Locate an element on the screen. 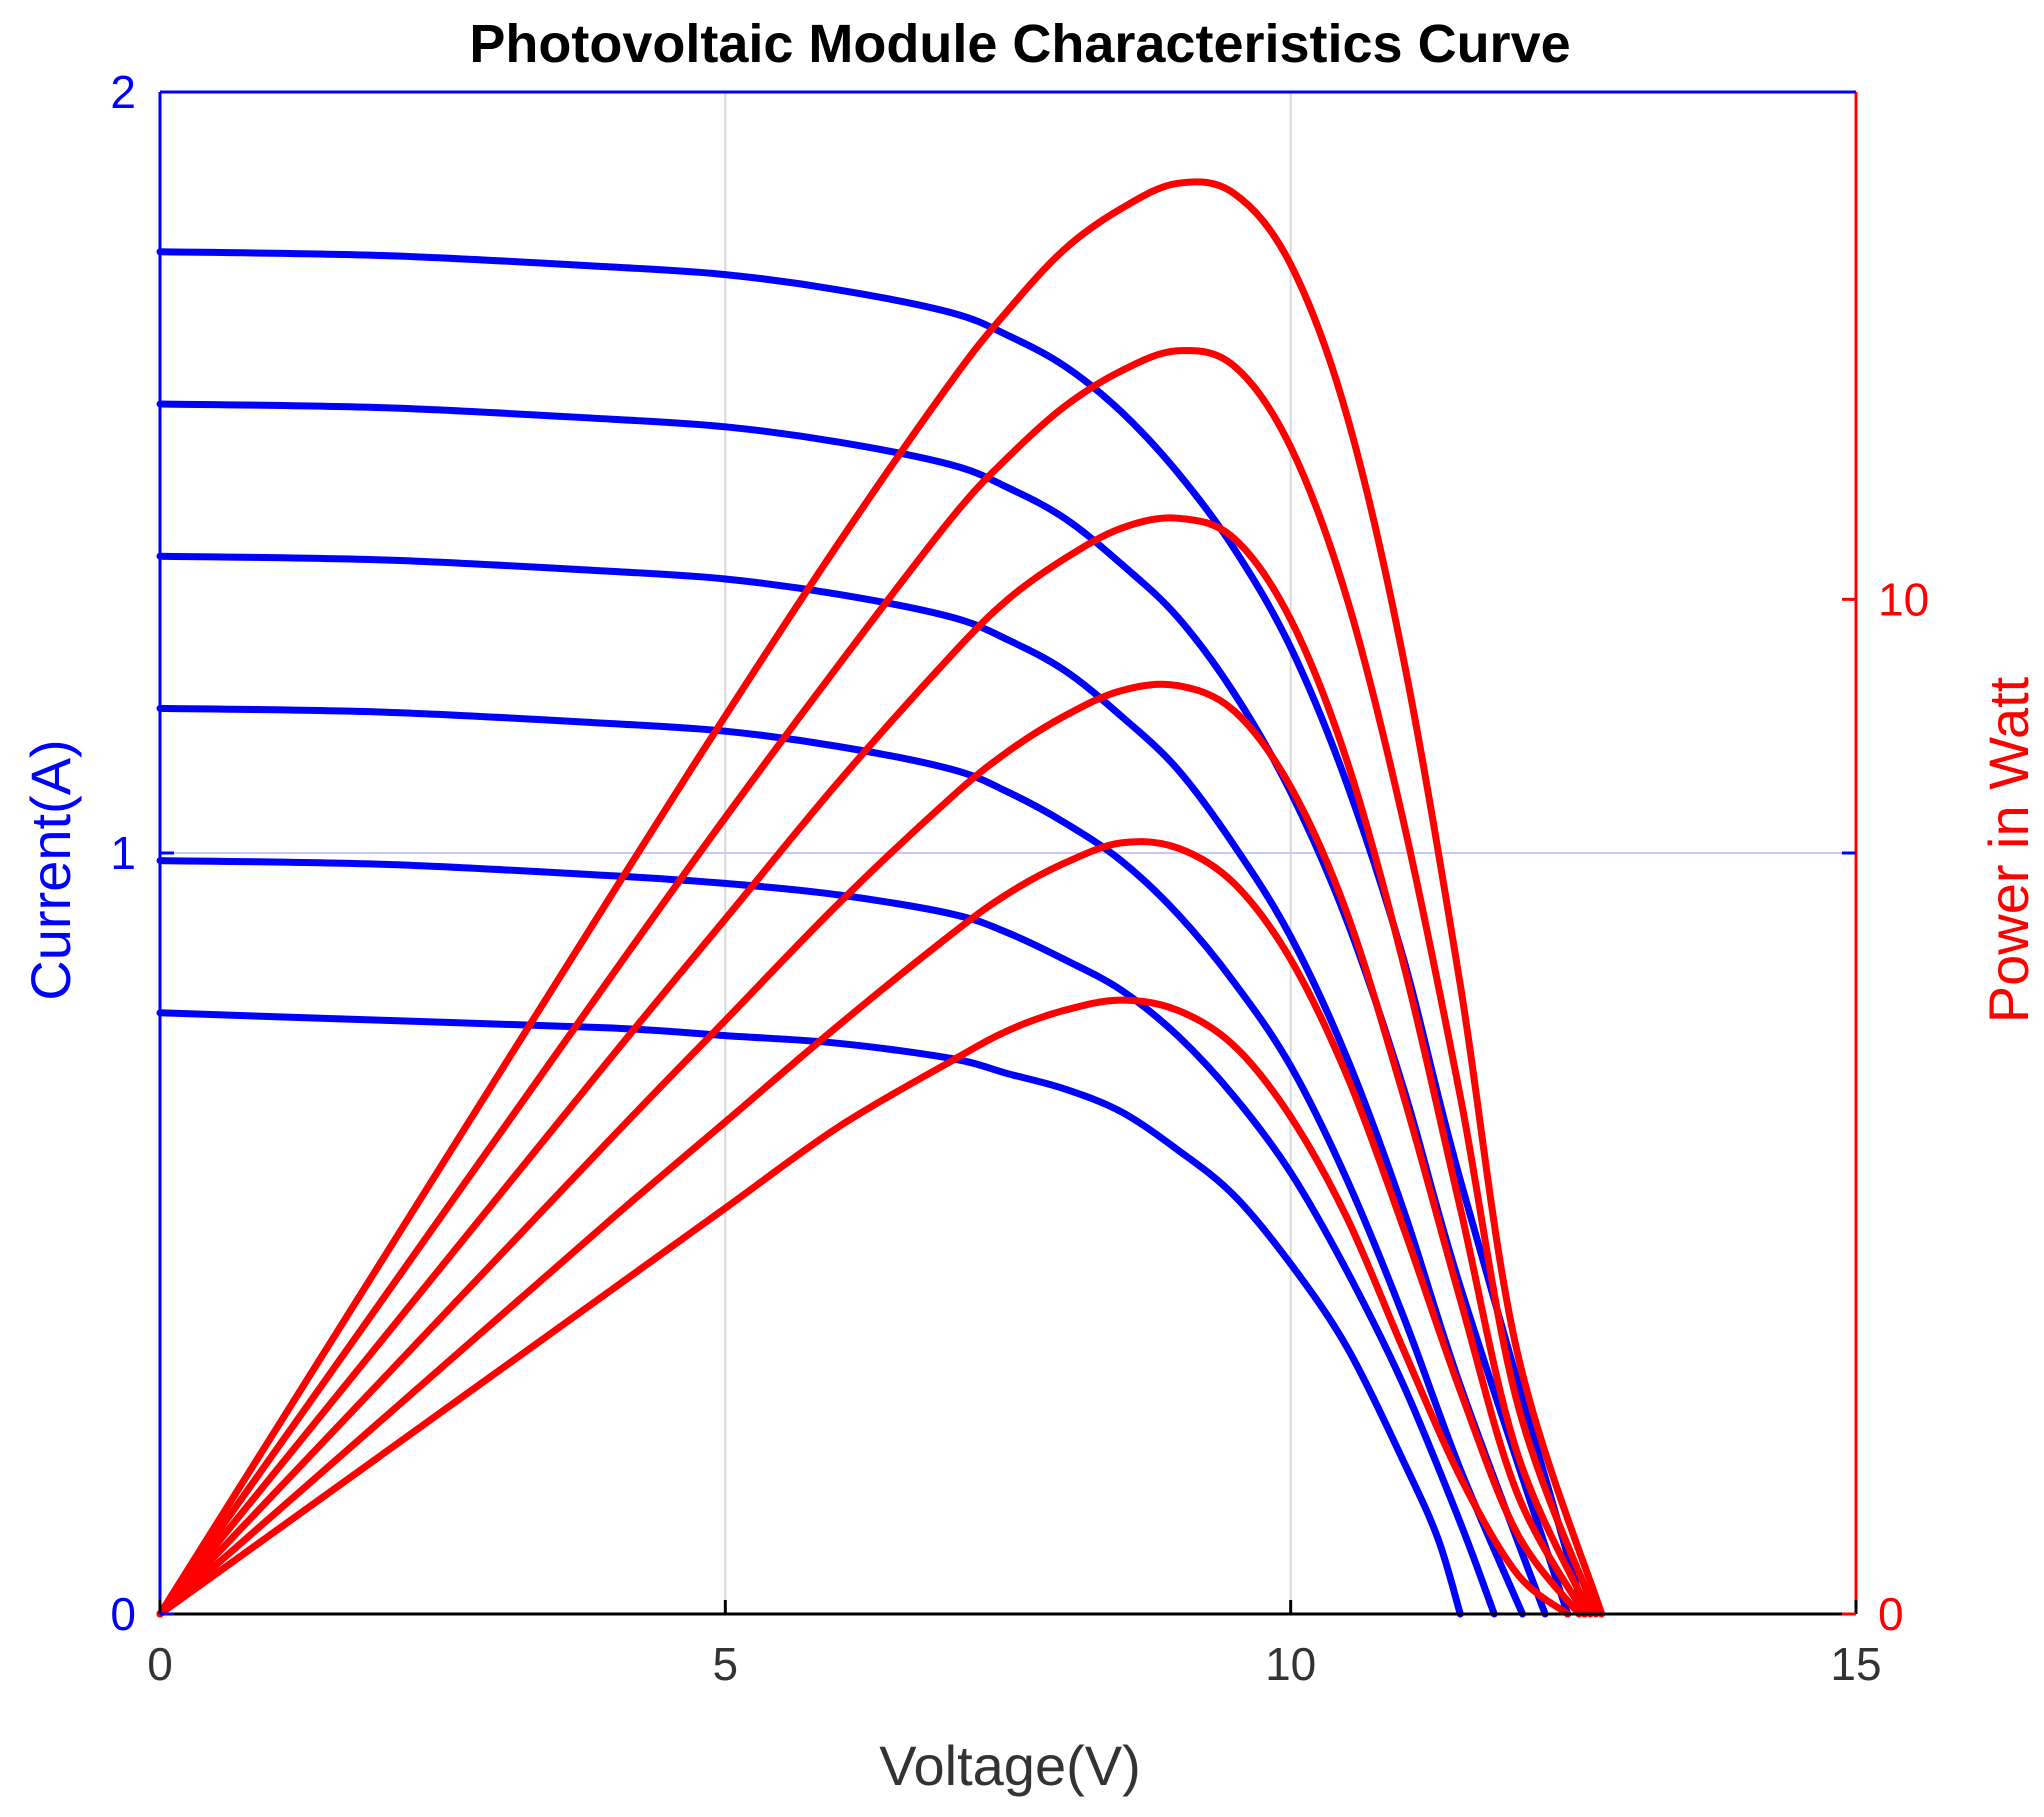 This screenshot has width=2044, height=1817. y-left-tick-label: 2 is located at coordinates (123, 92).